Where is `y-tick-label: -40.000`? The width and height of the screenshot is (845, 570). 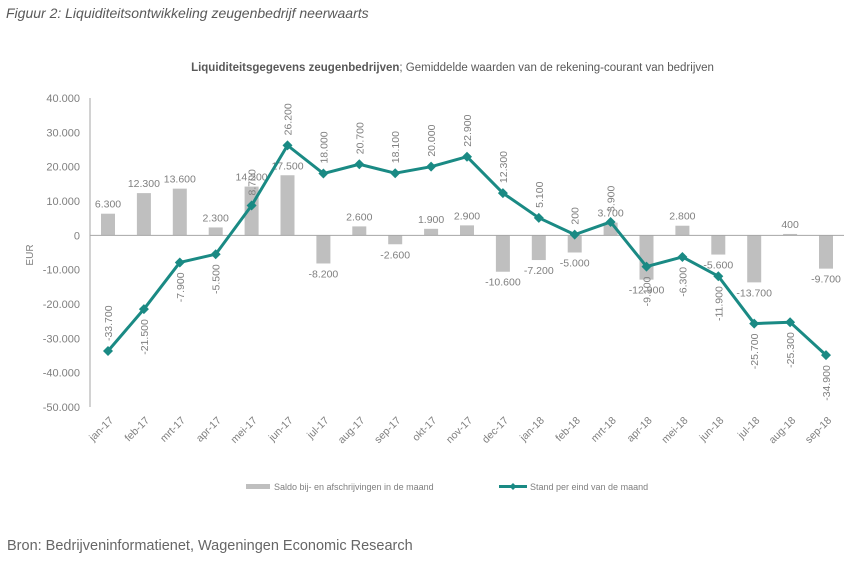 y-tick-label: -40.000 is located at coordinates (61, 374).